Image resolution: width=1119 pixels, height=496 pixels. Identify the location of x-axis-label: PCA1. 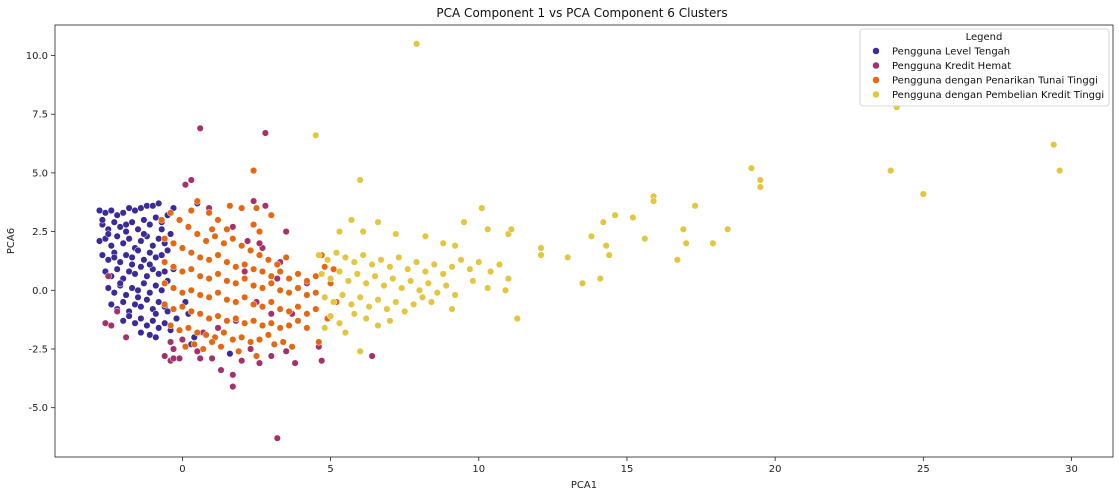
(584, 485).